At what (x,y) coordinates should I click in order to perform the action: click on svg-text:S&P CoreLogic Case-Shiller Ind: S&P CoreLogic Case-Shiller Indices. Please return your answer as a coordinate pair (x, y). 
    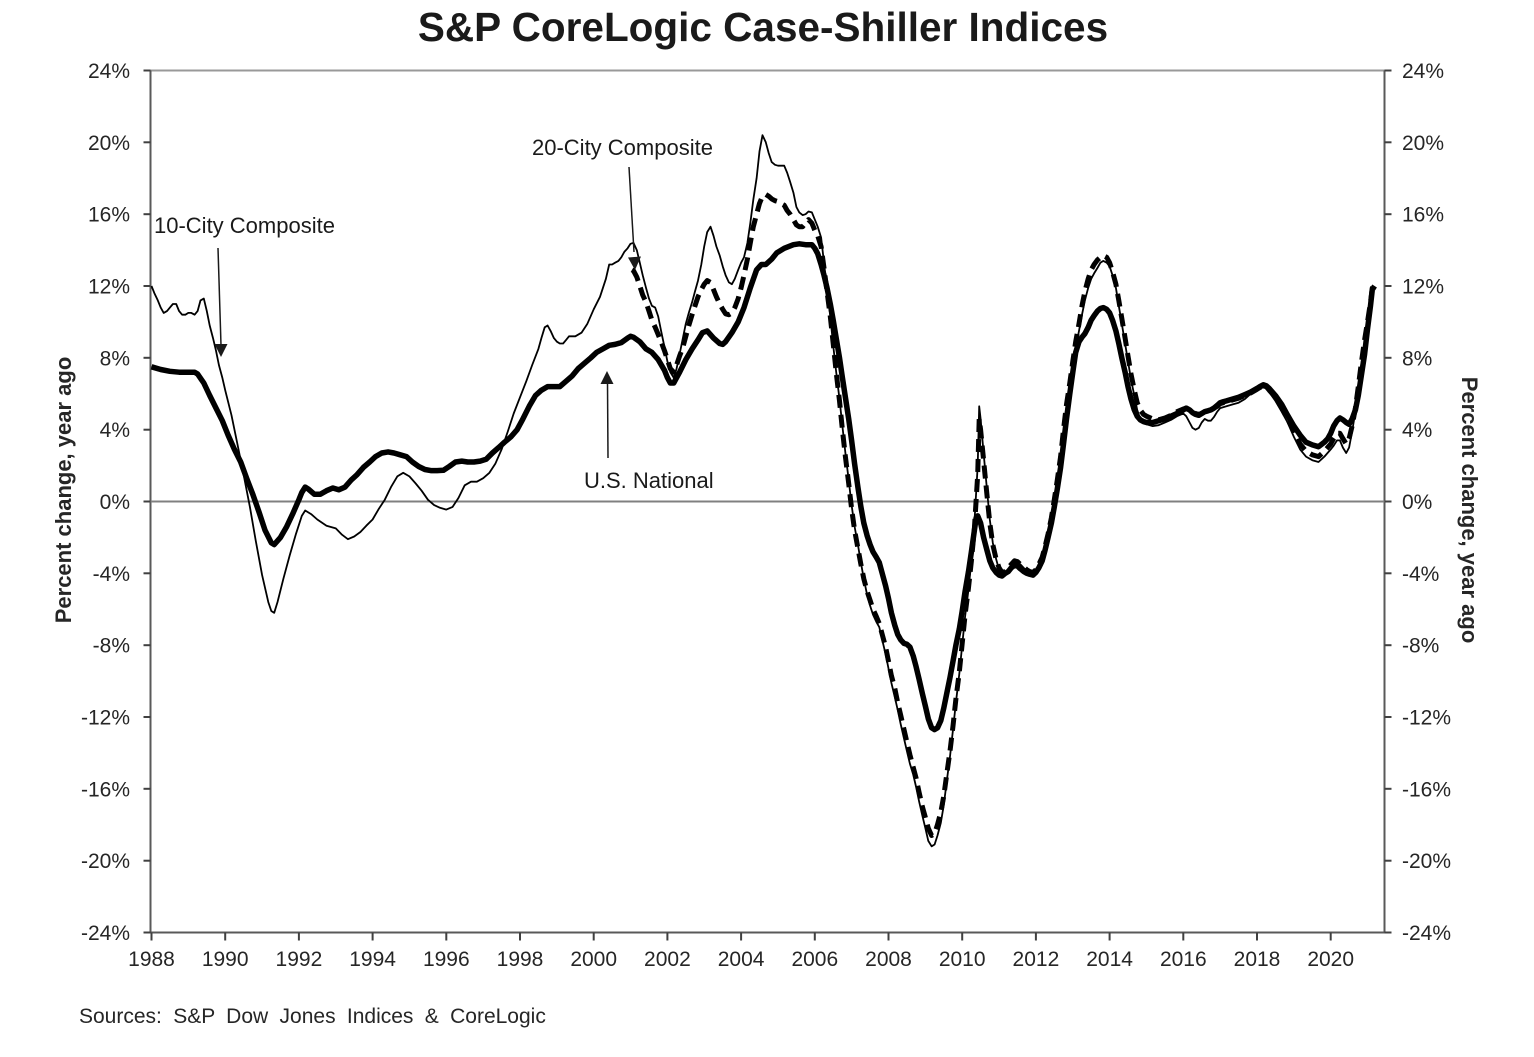
    Looking at the image, I should click on (763, 27).